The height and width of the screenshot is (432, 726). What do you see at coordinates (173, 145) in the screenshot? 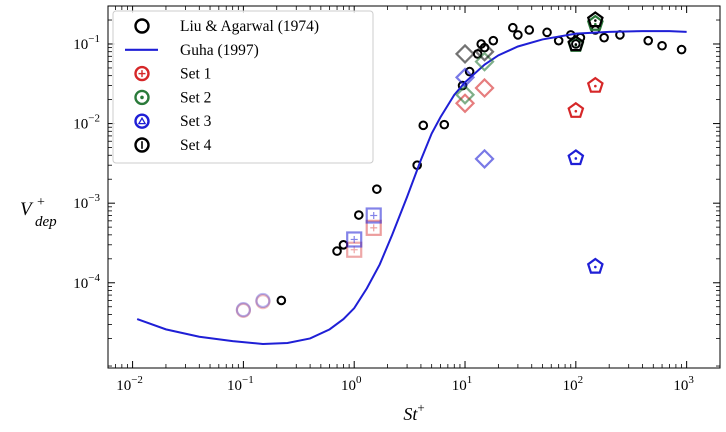
I see `legend-item: Set 4` at bounding box center [173, 145].